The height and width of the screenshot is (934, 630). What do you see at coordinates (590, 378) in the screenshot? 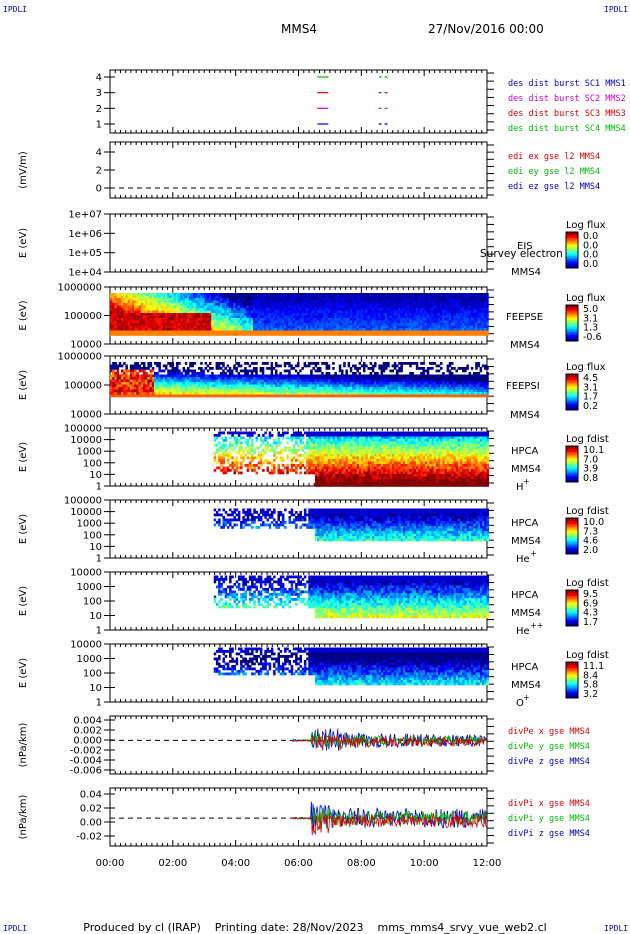
I see `colorbar-tick-label: 4.5` at bounding box center [590, 378].